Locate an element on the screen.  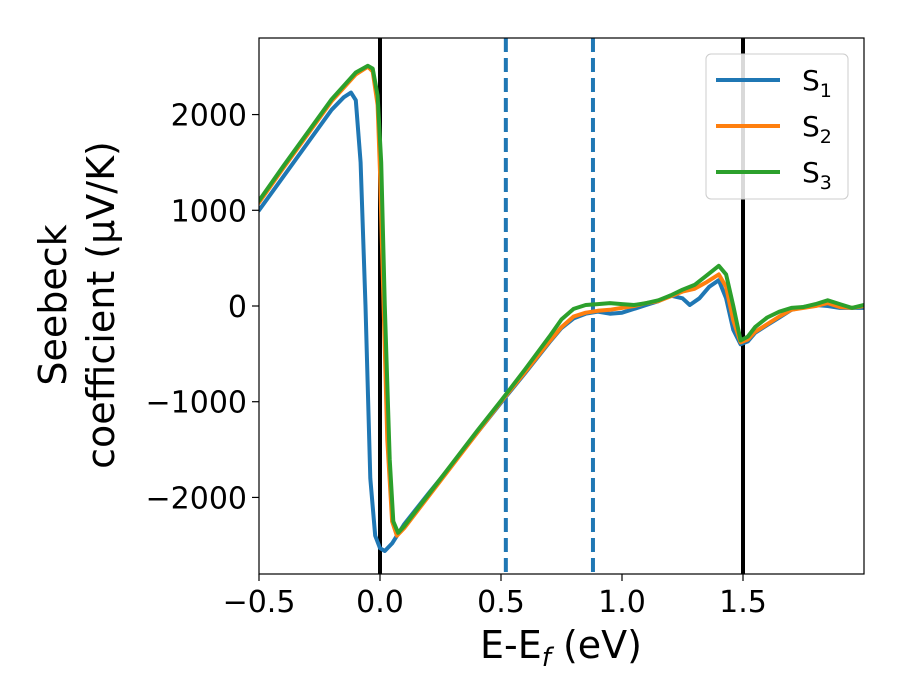
legend-label-s3: S3 is located at coordinates (817, 175).